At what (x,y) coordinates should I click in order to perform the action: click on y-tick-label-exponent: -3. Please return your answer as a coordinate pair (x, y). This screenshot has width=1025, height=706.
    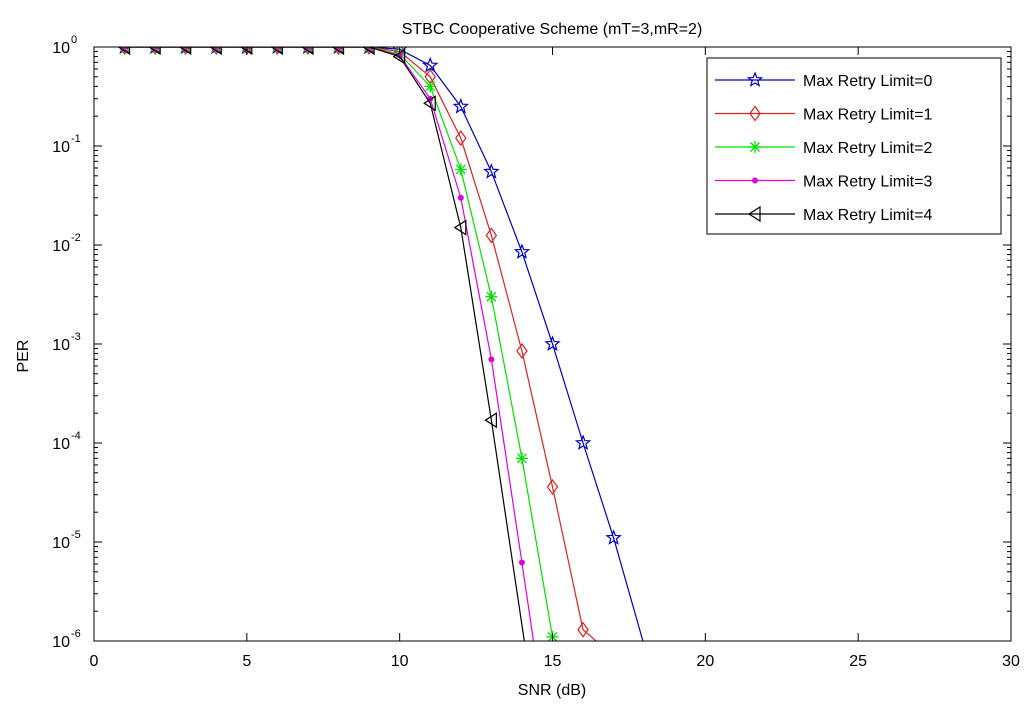
    Looking at the image, I should click on (76, 337).